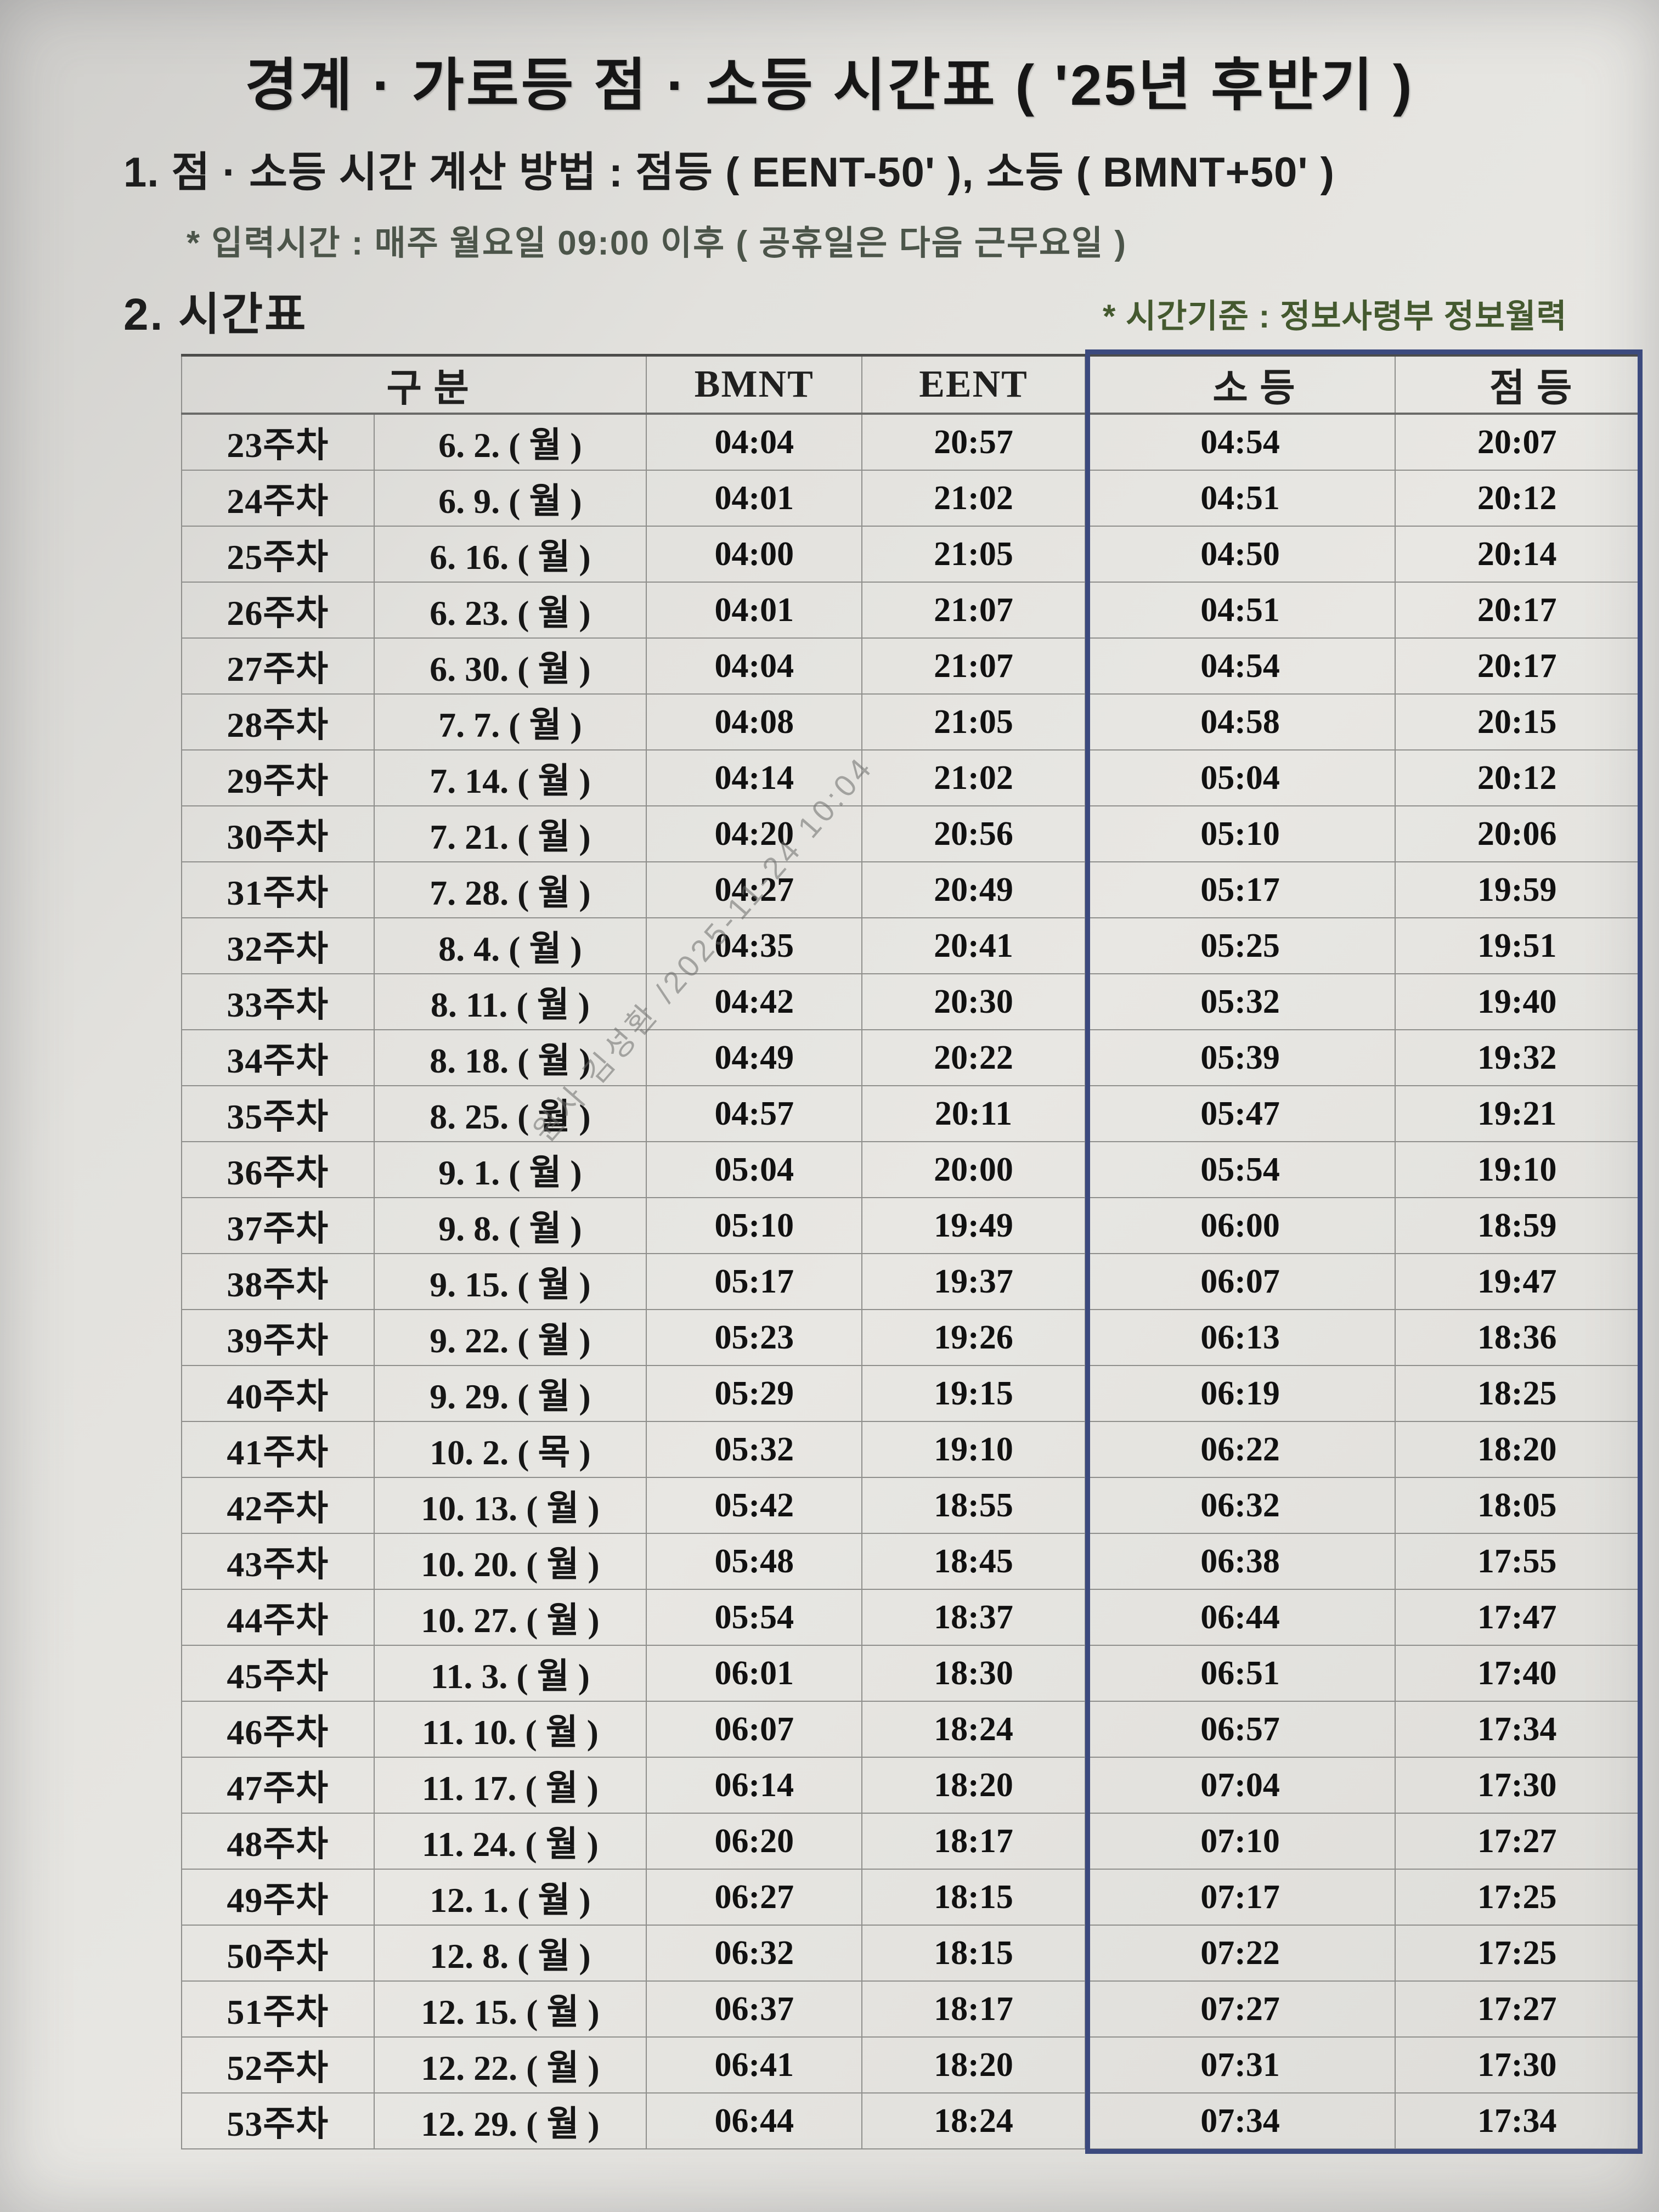 The height and width of the screenshot is (2212, 1659). Describe the element at coordinates (510, 666) in the screenshot. I see `date-cell: 6. 30. ( 월 )` at that location.